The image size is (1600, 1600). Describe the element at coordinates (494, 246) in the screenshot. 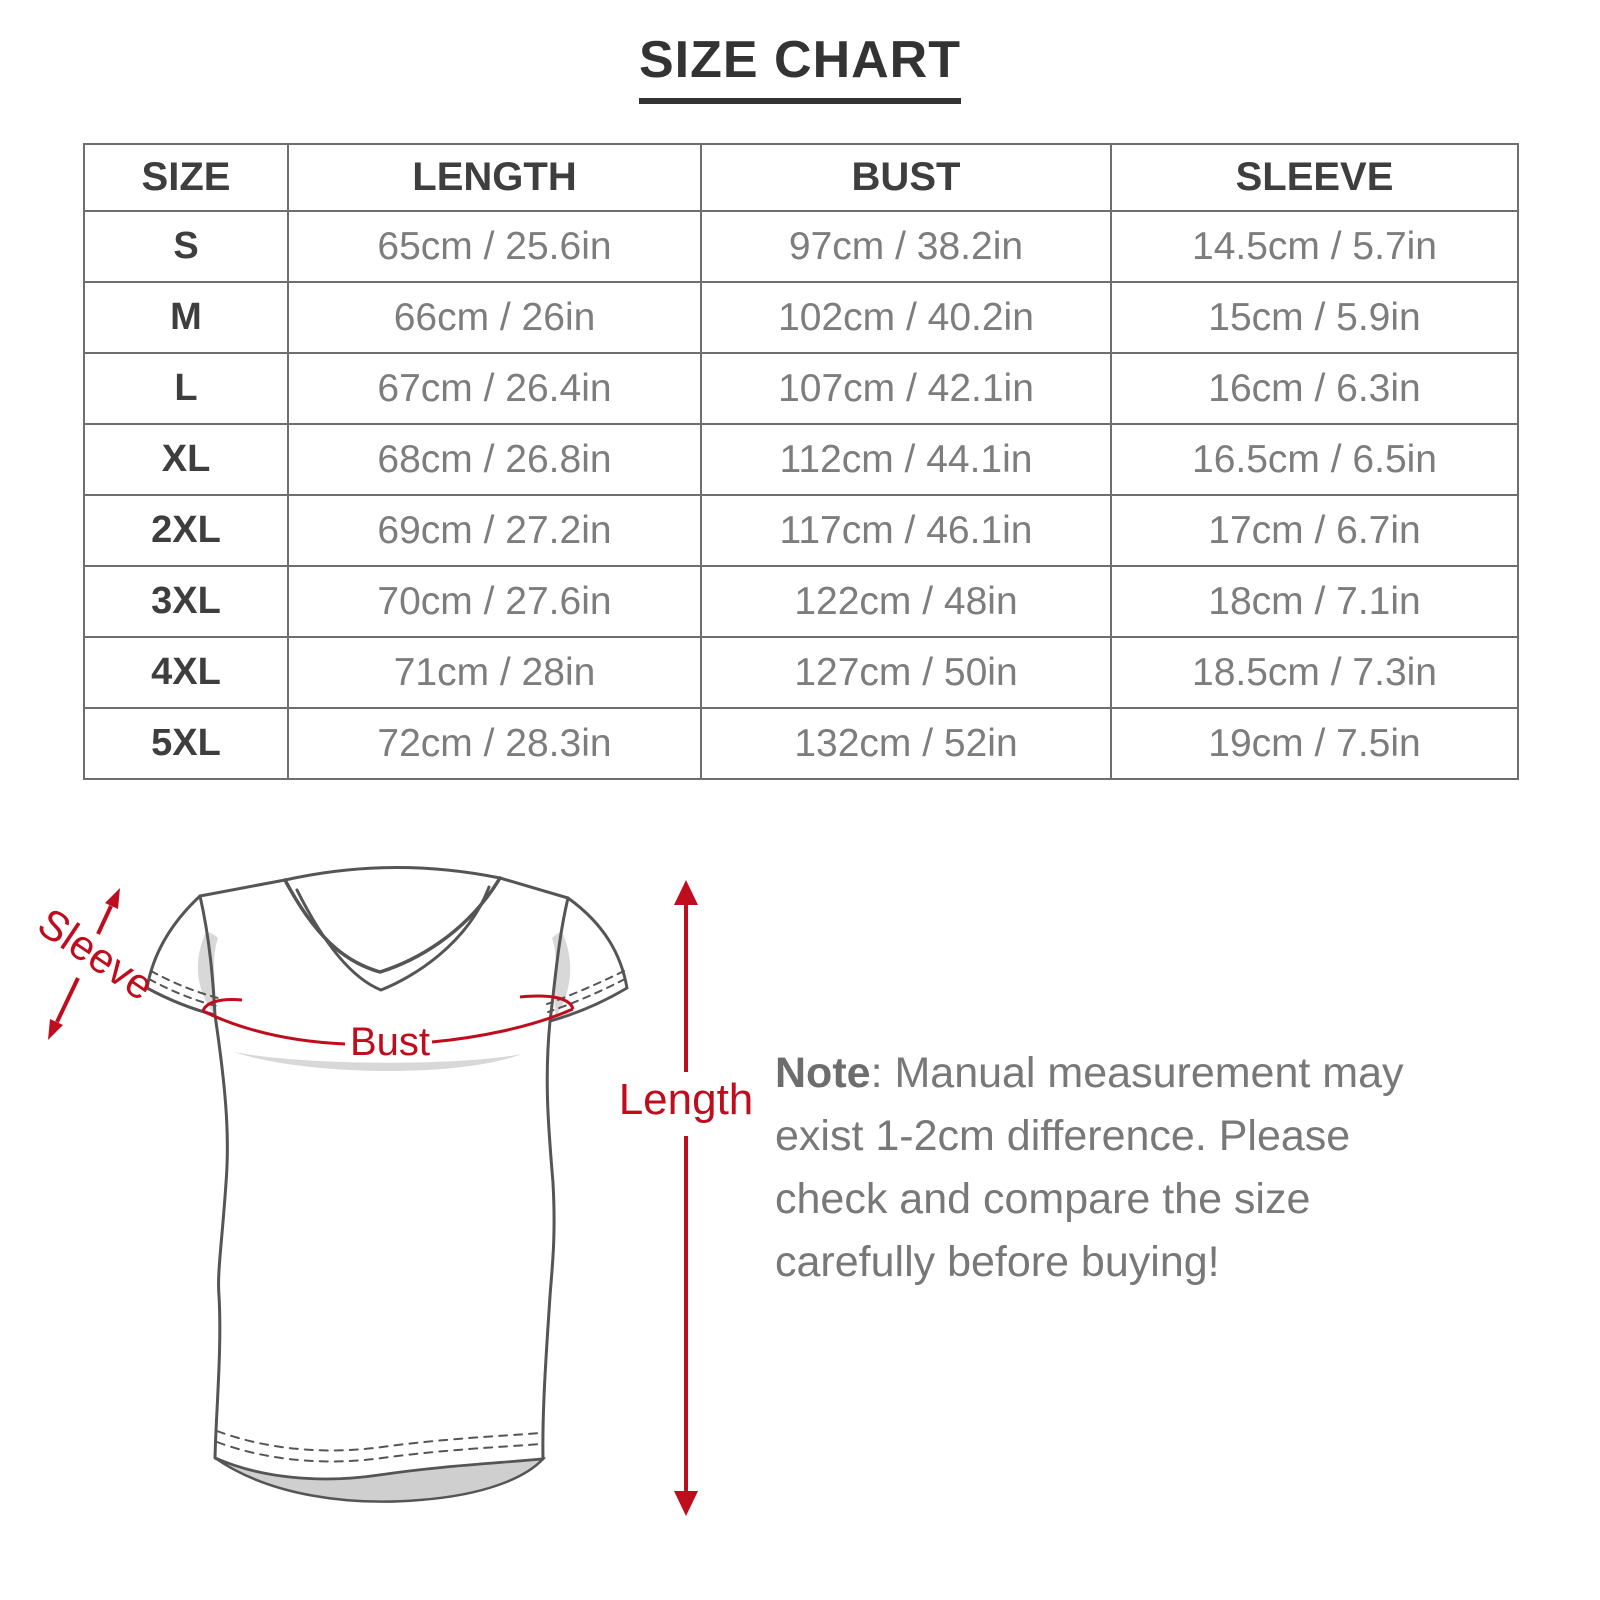

I see `cell-length: 65cm / 25.6in` at that location.